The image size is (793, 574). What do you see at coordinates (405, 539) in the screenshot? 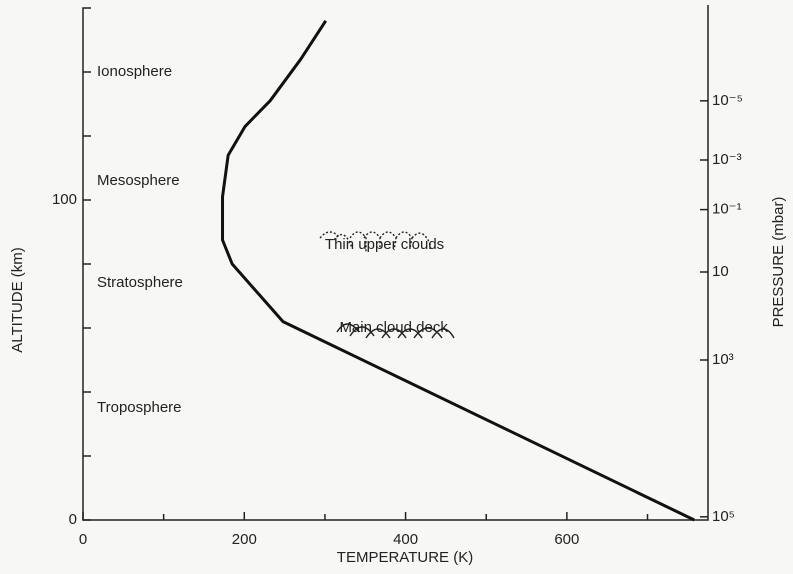
I see `x-tick-label: 400` at bounding box center [405, 539].